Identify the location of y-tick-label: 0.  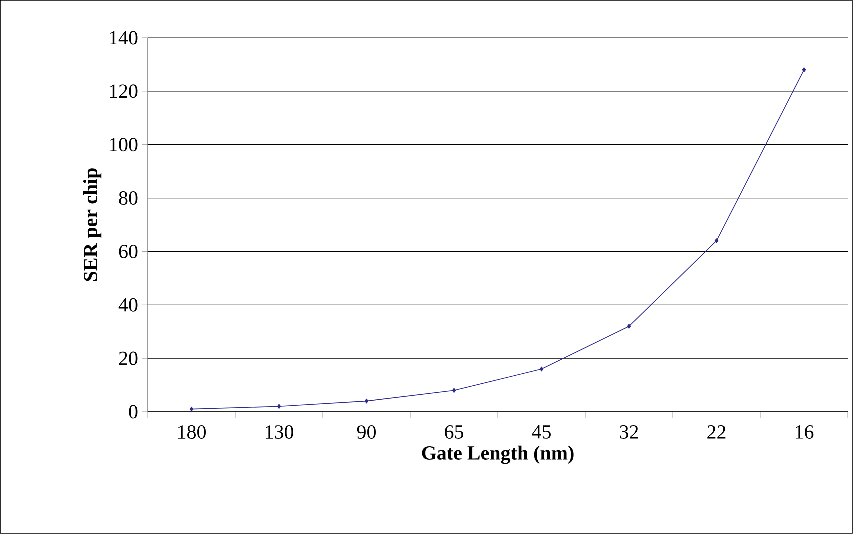
(133, 412).